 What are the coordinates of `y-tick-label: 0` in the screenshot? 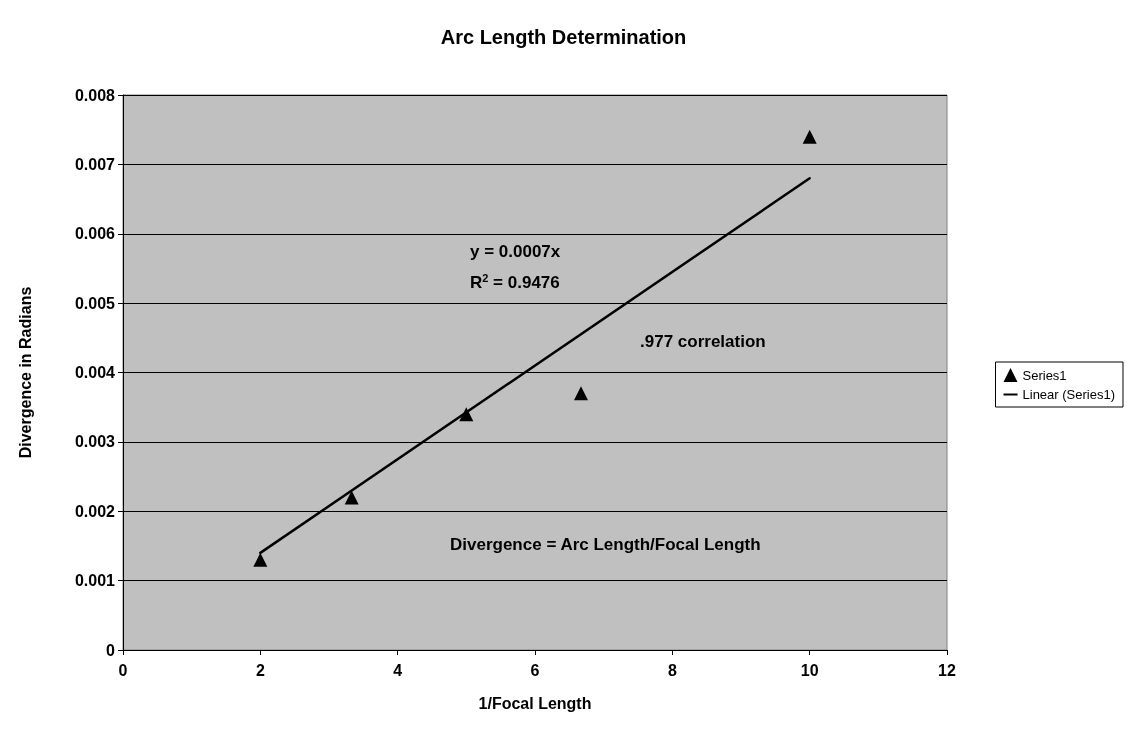 It's located at (111, 650).